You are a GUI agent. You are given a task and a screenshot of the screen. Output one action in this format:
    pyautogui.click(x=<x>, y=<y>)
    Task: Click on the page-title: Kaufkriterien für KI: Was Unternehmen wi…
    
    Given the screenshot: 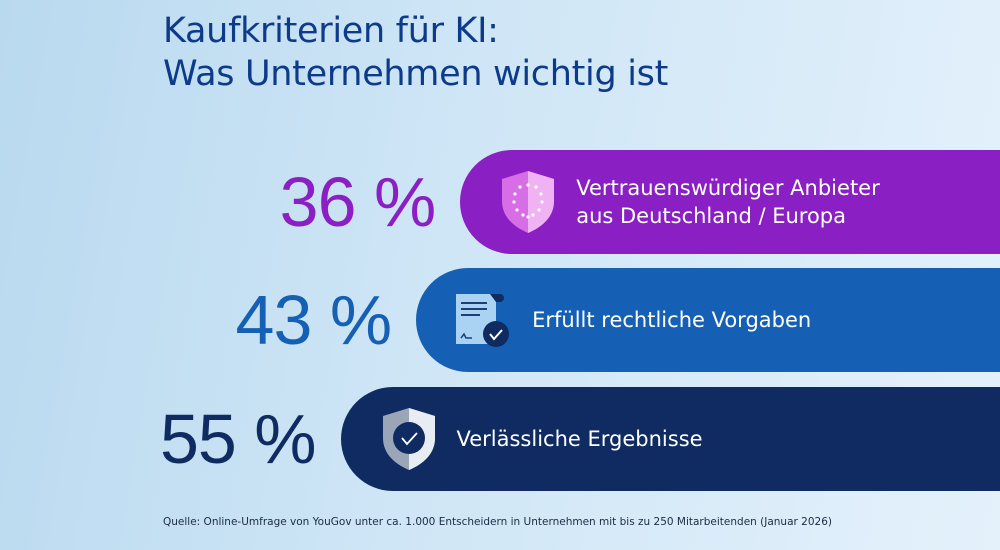 What is the action you would take?
    pyautogui.click(x=415, y=53)
    